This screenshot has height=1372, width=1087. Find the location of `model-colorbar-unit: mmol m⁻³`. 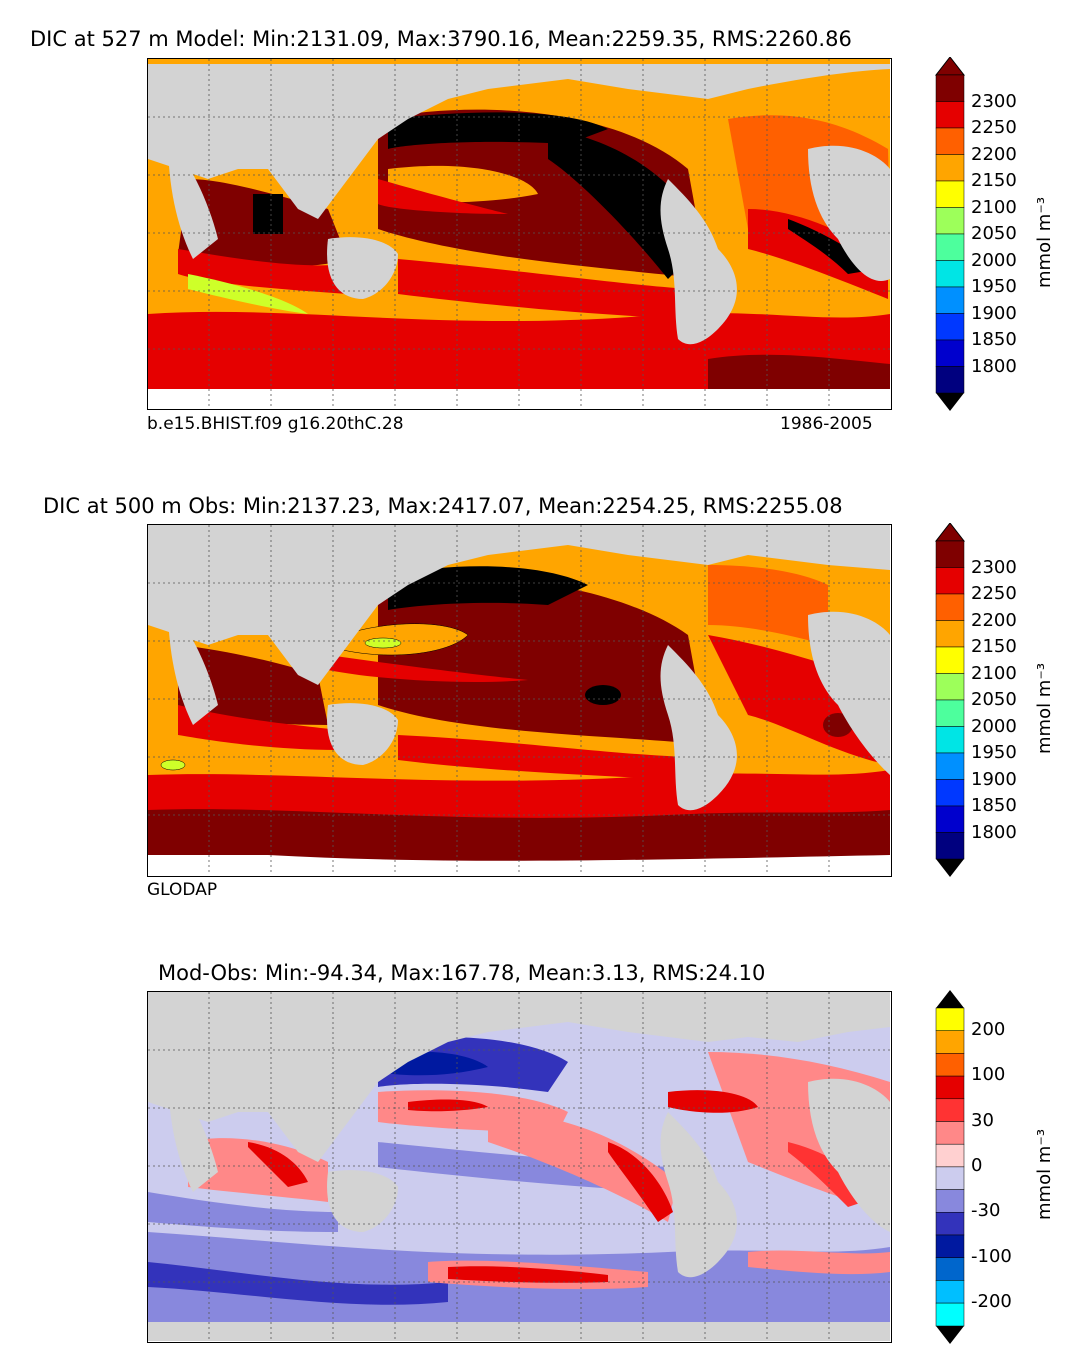

model-colorbar-unit: mmol m⁻³ is located at coordinates (1044, 242).